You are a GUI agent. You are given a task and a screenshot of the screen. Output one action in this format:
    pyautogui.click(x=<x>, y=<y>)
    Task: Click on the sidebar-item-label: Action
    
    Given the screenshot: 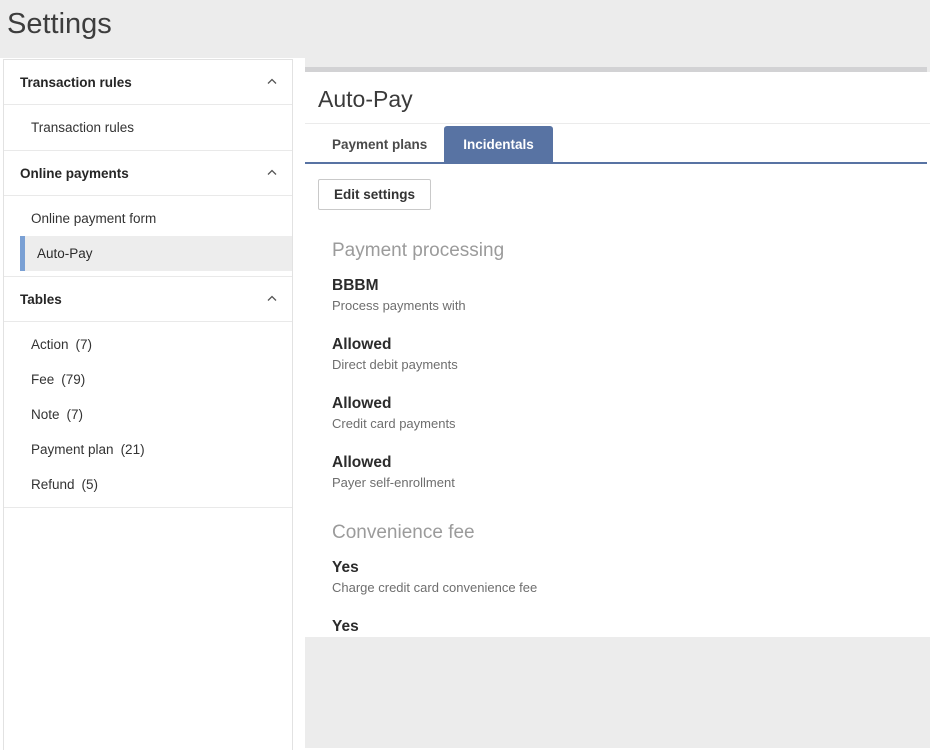 What is the action you would take?
    pyautogui.click(x=50, y=344)
    